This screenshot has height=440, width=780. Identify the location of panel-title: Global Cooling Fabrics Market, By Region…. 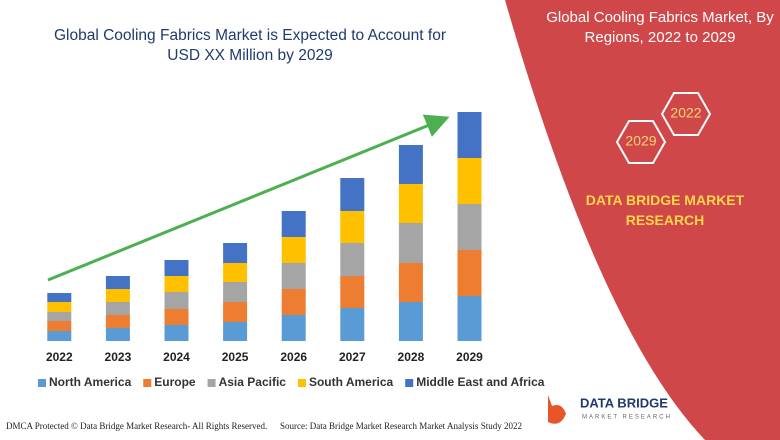
(660, 27).